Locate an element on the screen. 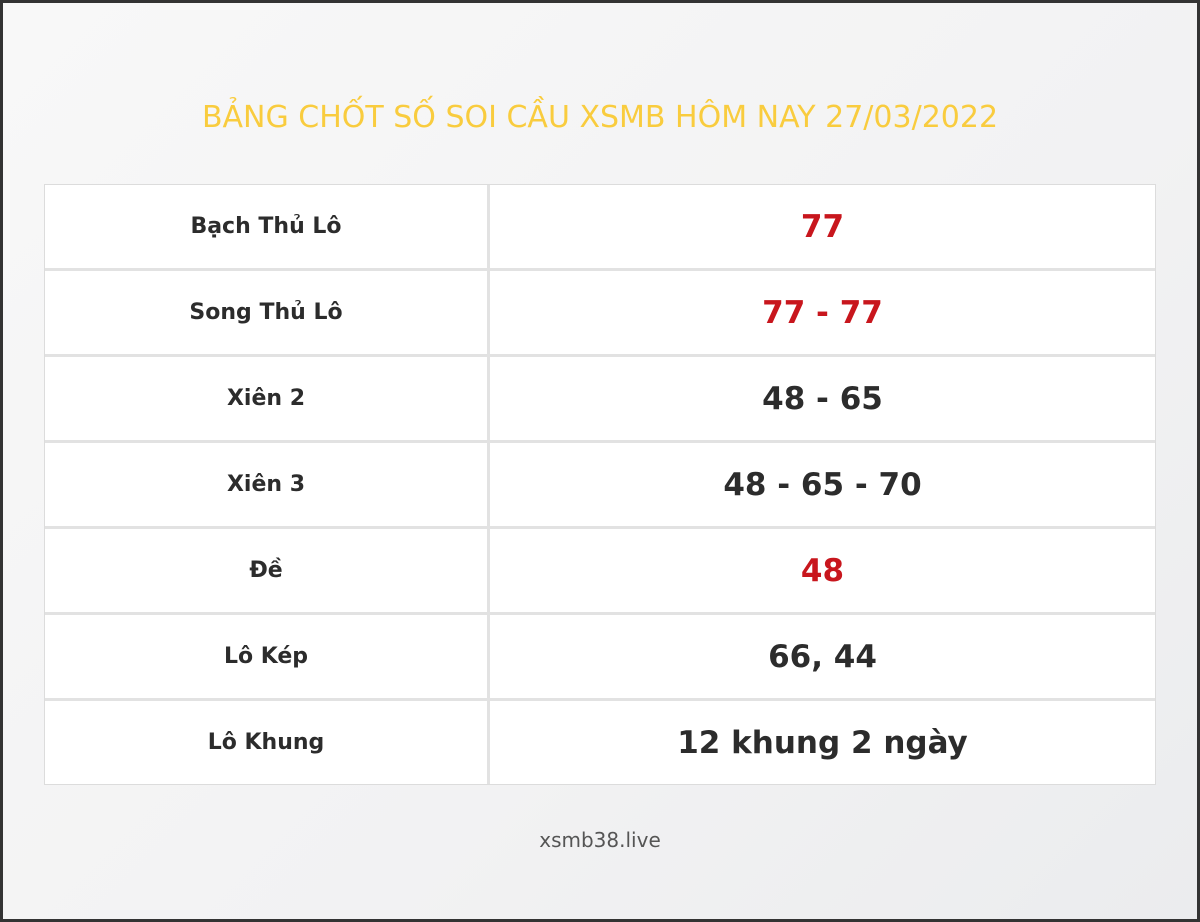 Image resolution: width=1200 pixels, height=922 pixels. row-label: Lô Kép is located at coordinates (267, 658).